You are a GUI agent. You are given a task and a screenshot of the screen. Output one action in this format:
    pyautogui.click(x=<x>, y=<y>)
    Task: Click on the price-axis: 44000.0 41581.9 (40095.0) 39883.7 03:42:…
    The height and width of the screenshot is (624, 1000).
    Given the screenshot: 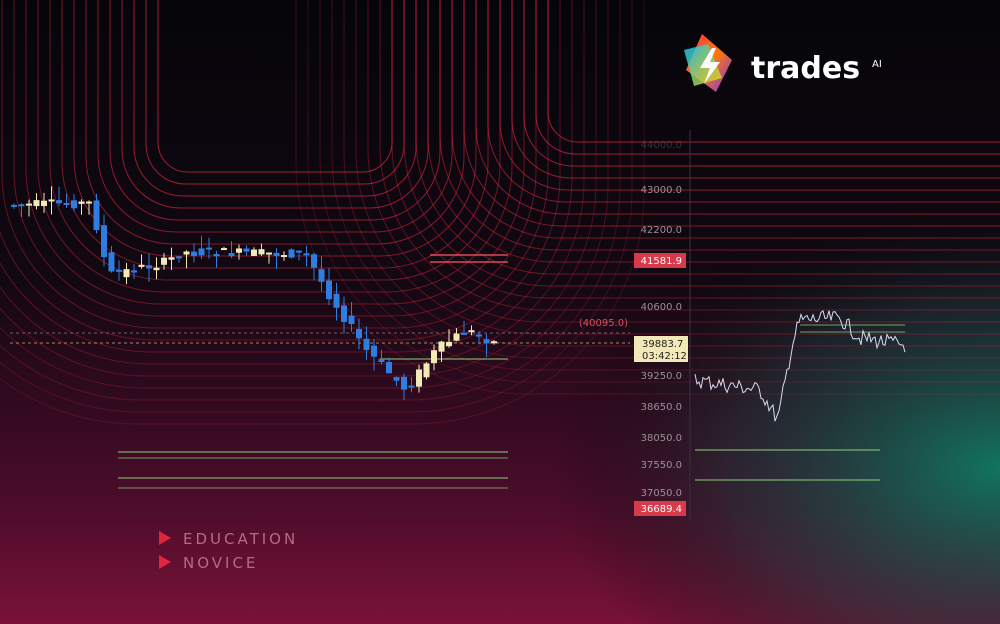 What is the action you would take?
    pyautogui.click(x=633, y=328)
    